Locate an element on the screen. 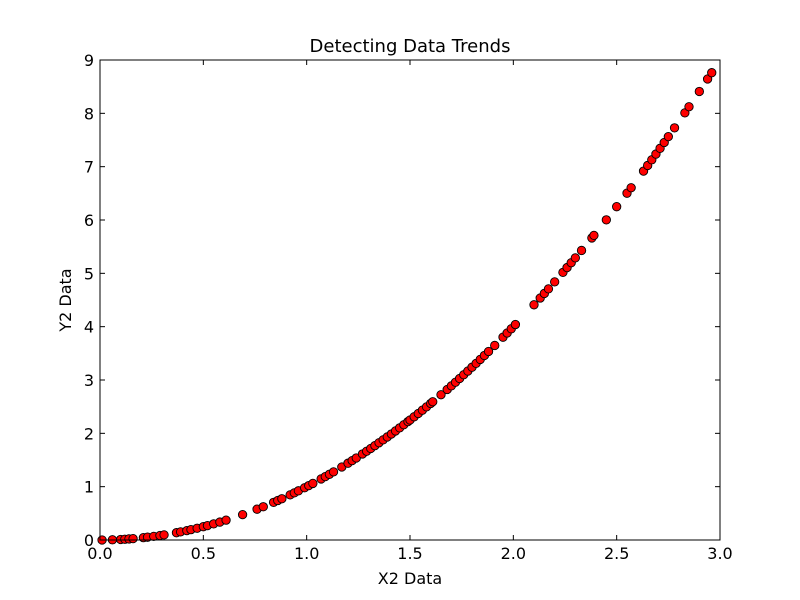 Image resolution: width=800 pixels, height=600 pixels. y-tick-label: 0 is located at coordinates (89, 540).